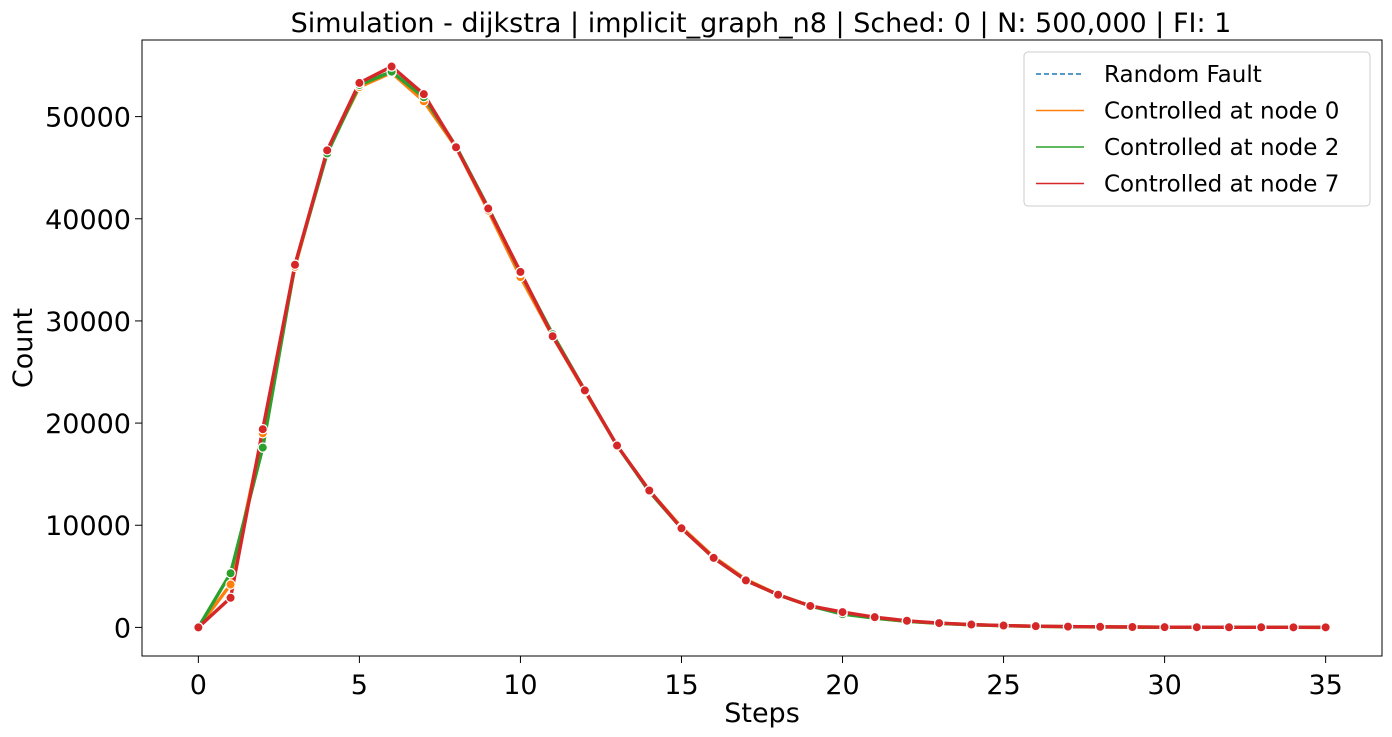 This screenshot has width=1392, height=737. I want to click on x-tick-label: 20, so click(842, 685).